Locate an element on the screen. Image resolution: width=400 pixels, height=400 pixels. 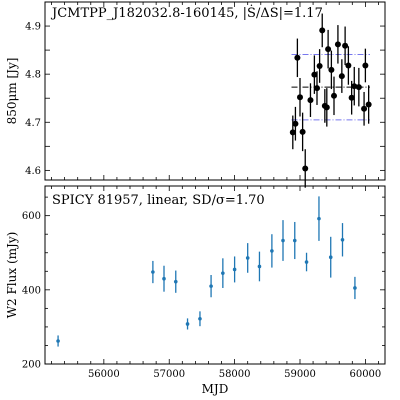
x-tick-label: 60000 is located at coordinates (365, 374).